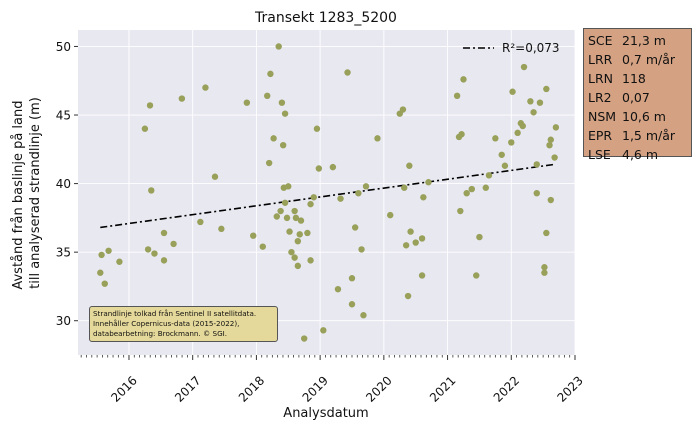 Image resolution: width=697 pixels, height=431 pixels. I want to click on y-axis-label-line-2: till analyserad strandlinje (m), so click(35, 193).